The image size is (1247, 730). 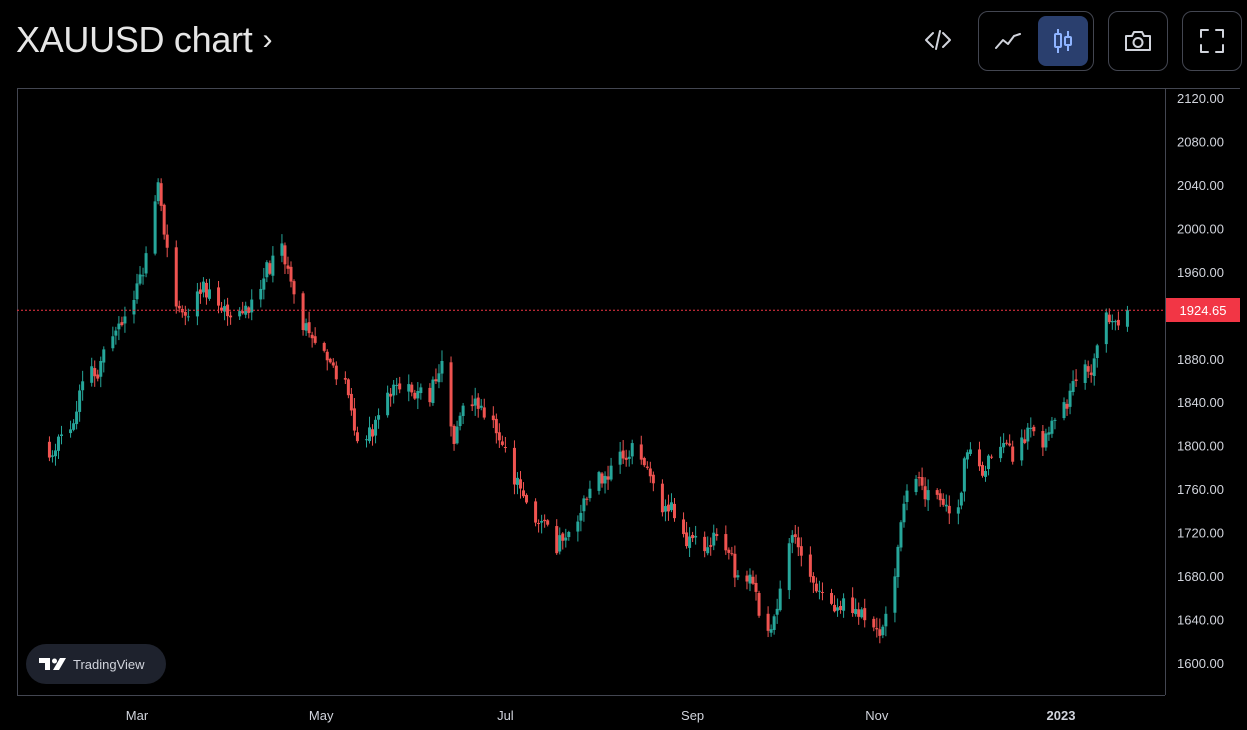 What do you see at coordinates (96, 664) in the screenshot?
I see `tradingview-logo-badge: TradingView` at bounding box center [96, 664].